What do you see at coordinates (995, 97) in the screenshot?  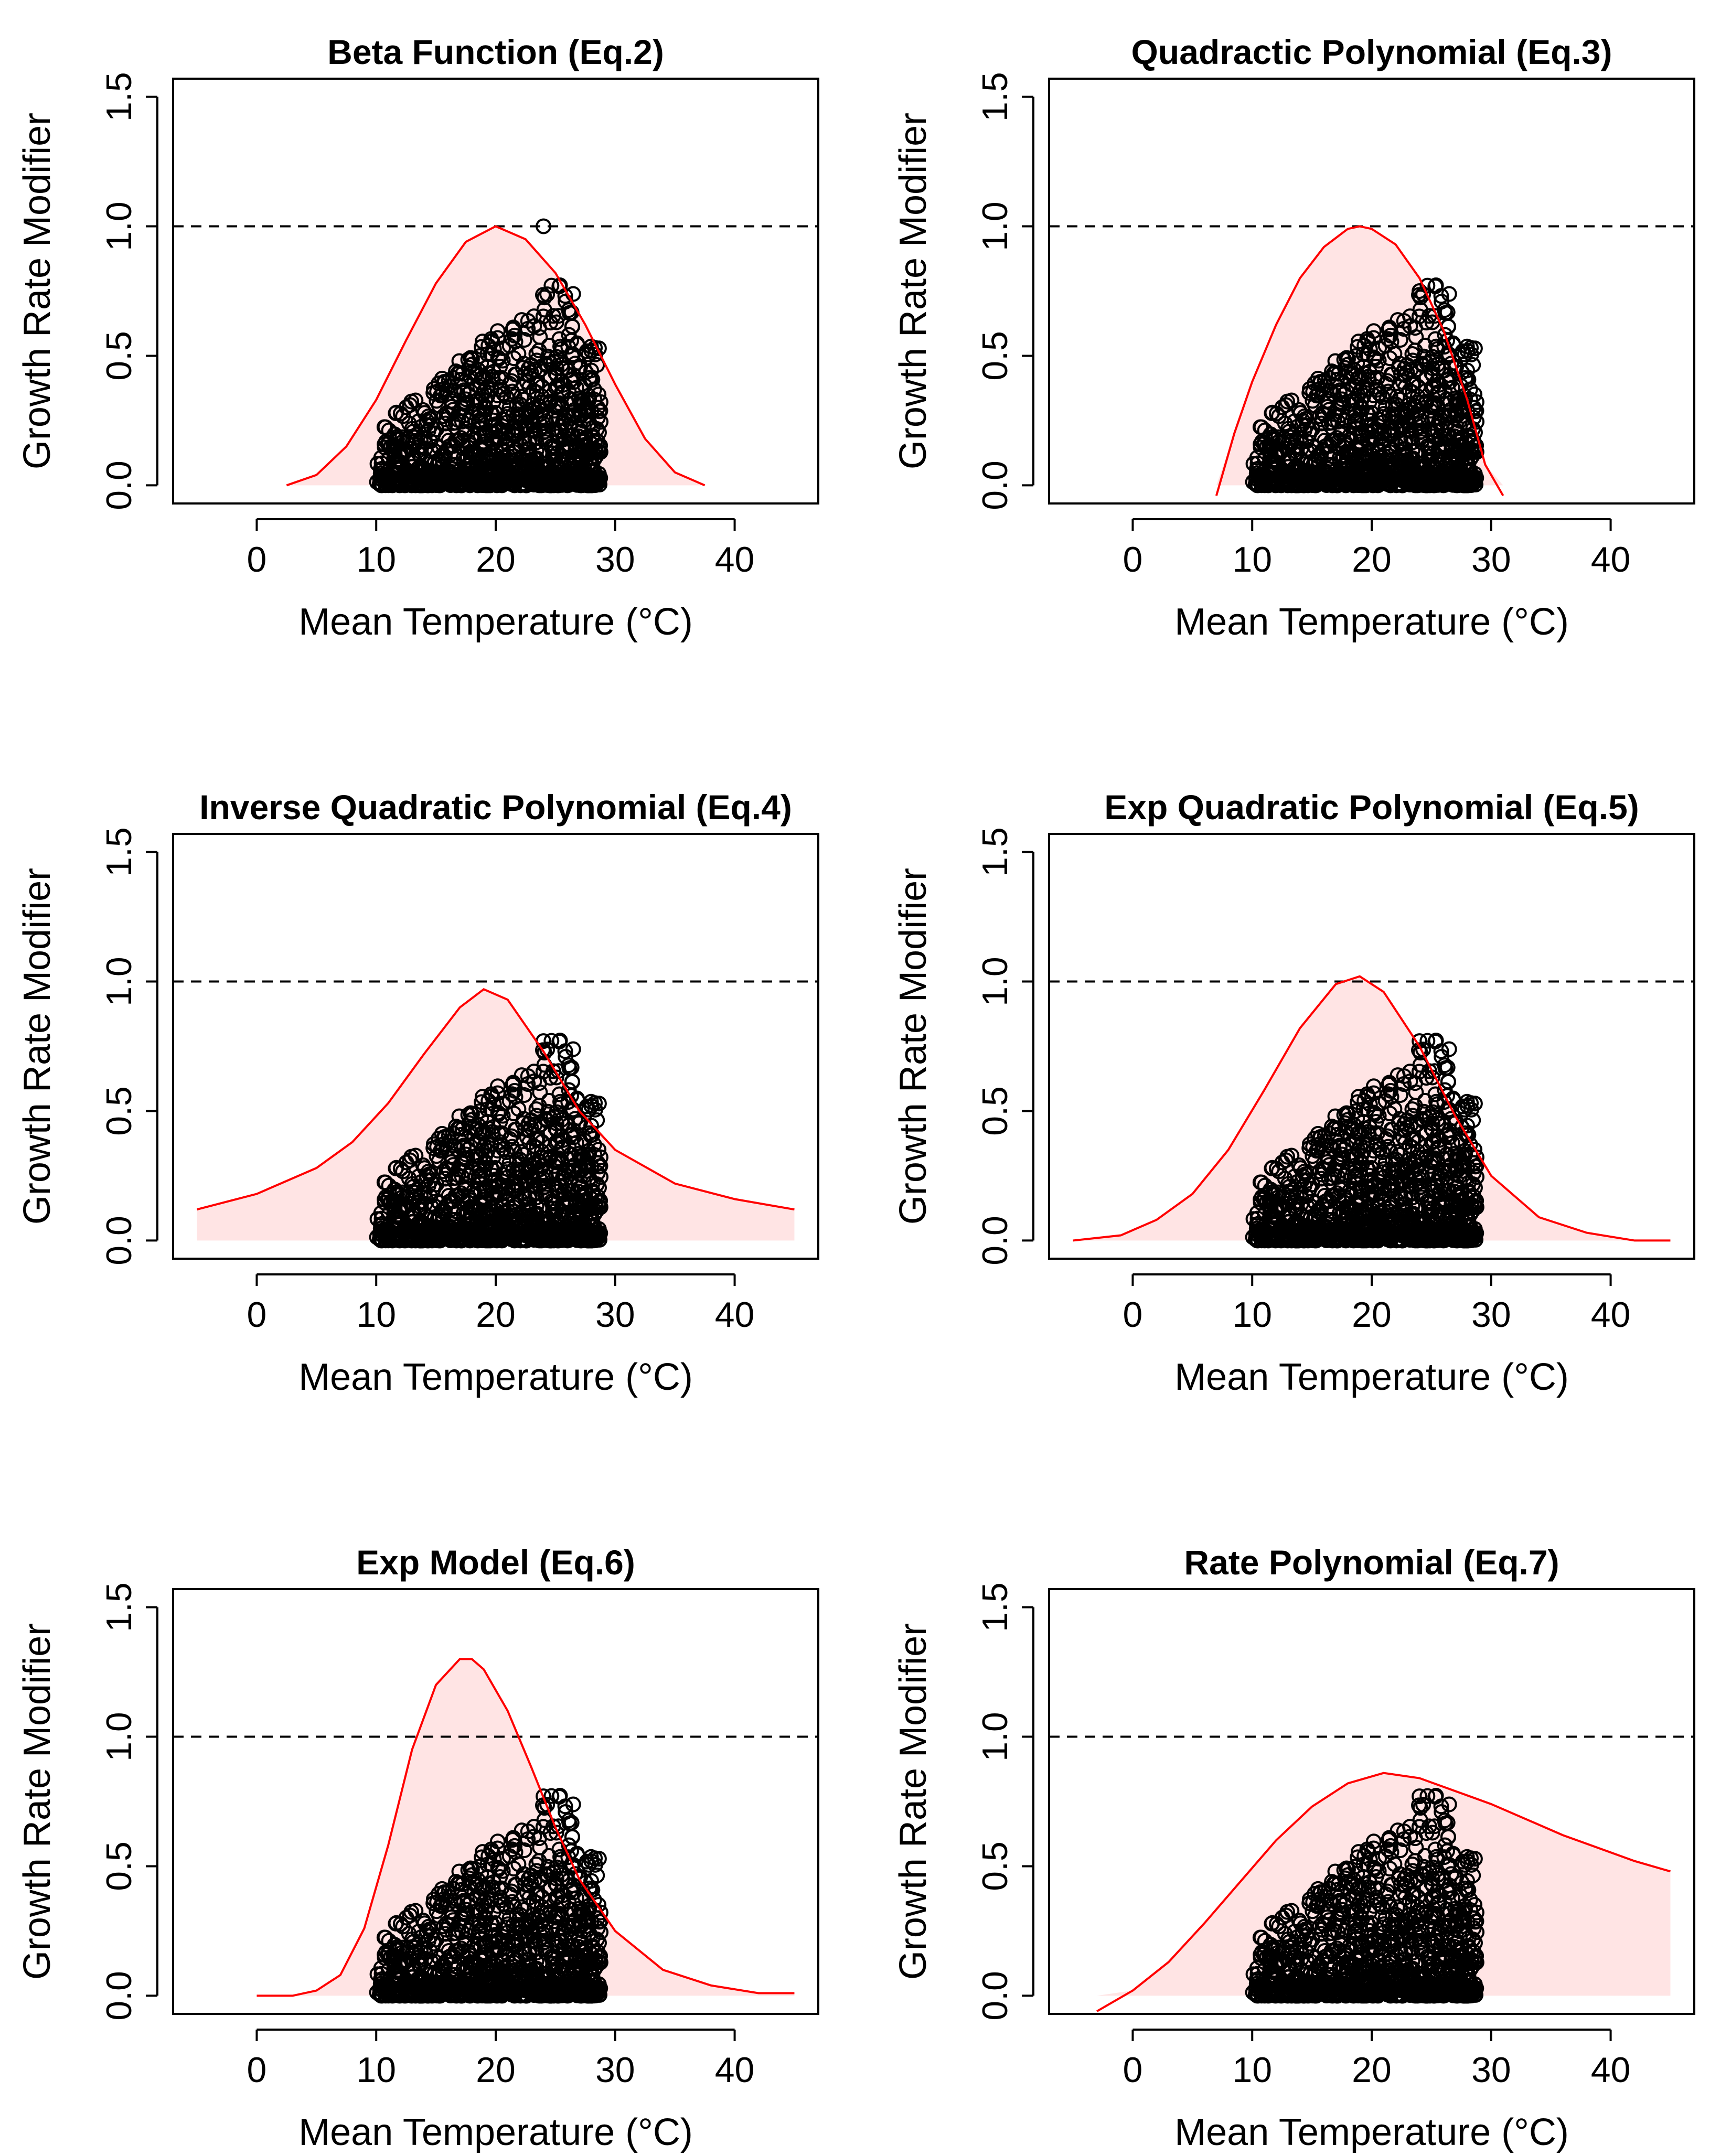 I see `y-tick-label: 1.5` at bounding box center [995, 97].